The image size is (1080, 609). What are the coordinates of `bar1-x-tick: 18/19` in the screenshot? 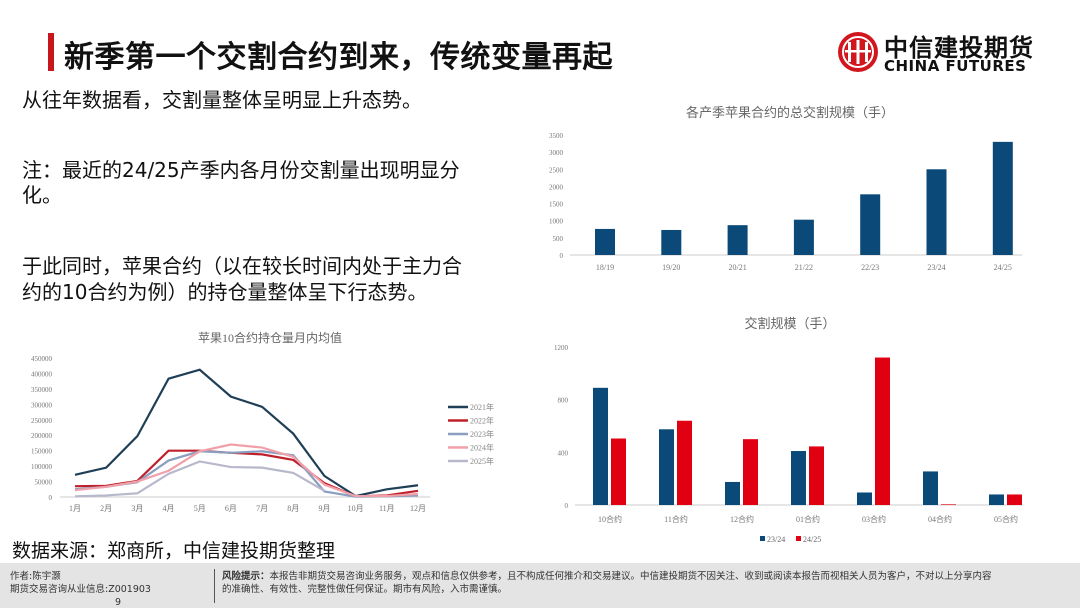 It's located at (605, 267).